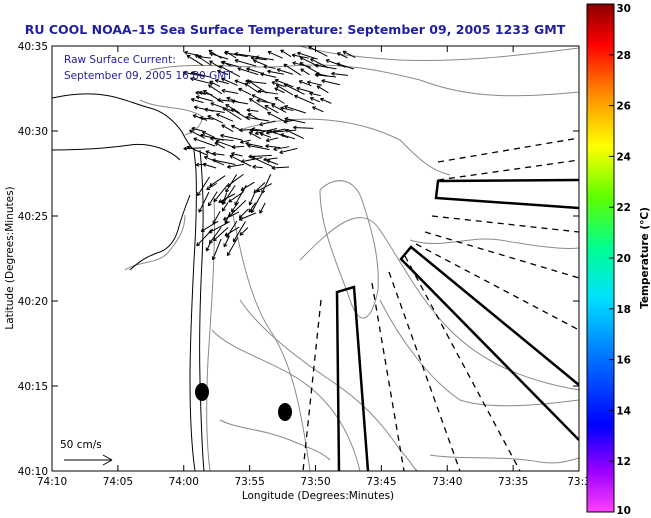 The image size is (651, 518). I want to click on x-tick-label: 73:50, so click(315, 482).